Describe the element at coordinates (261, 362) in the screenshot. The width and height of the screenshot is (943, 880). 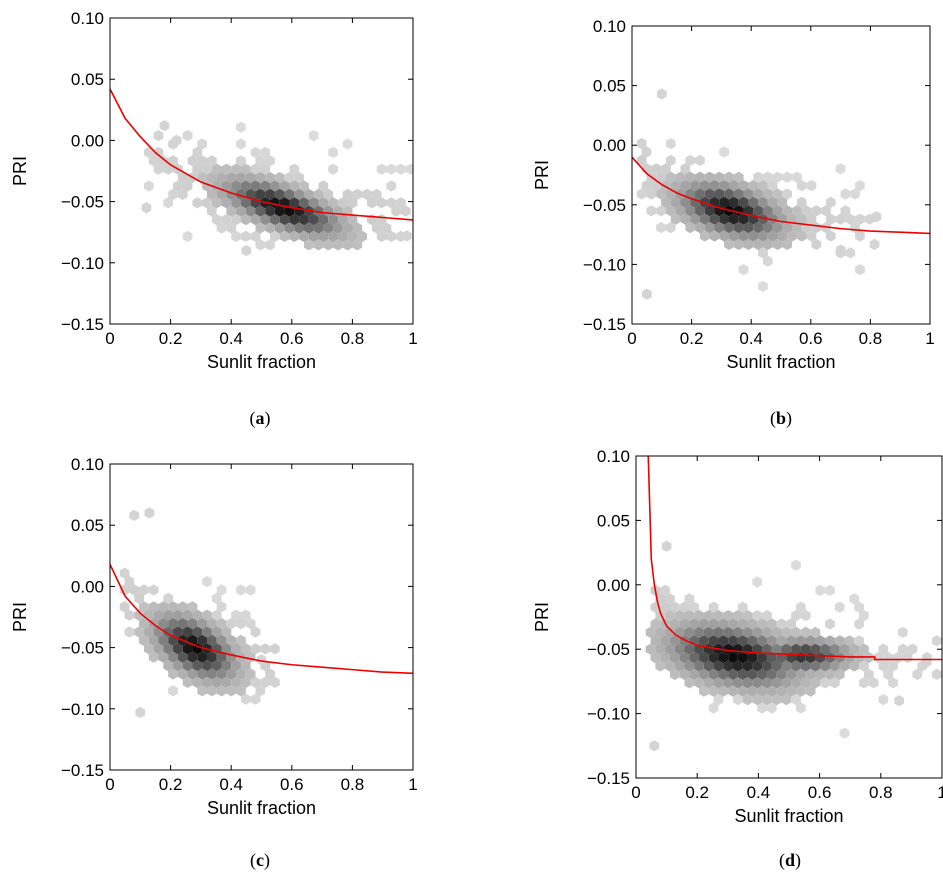
I see `x-axis-label: Sunlit fraction` at that location.